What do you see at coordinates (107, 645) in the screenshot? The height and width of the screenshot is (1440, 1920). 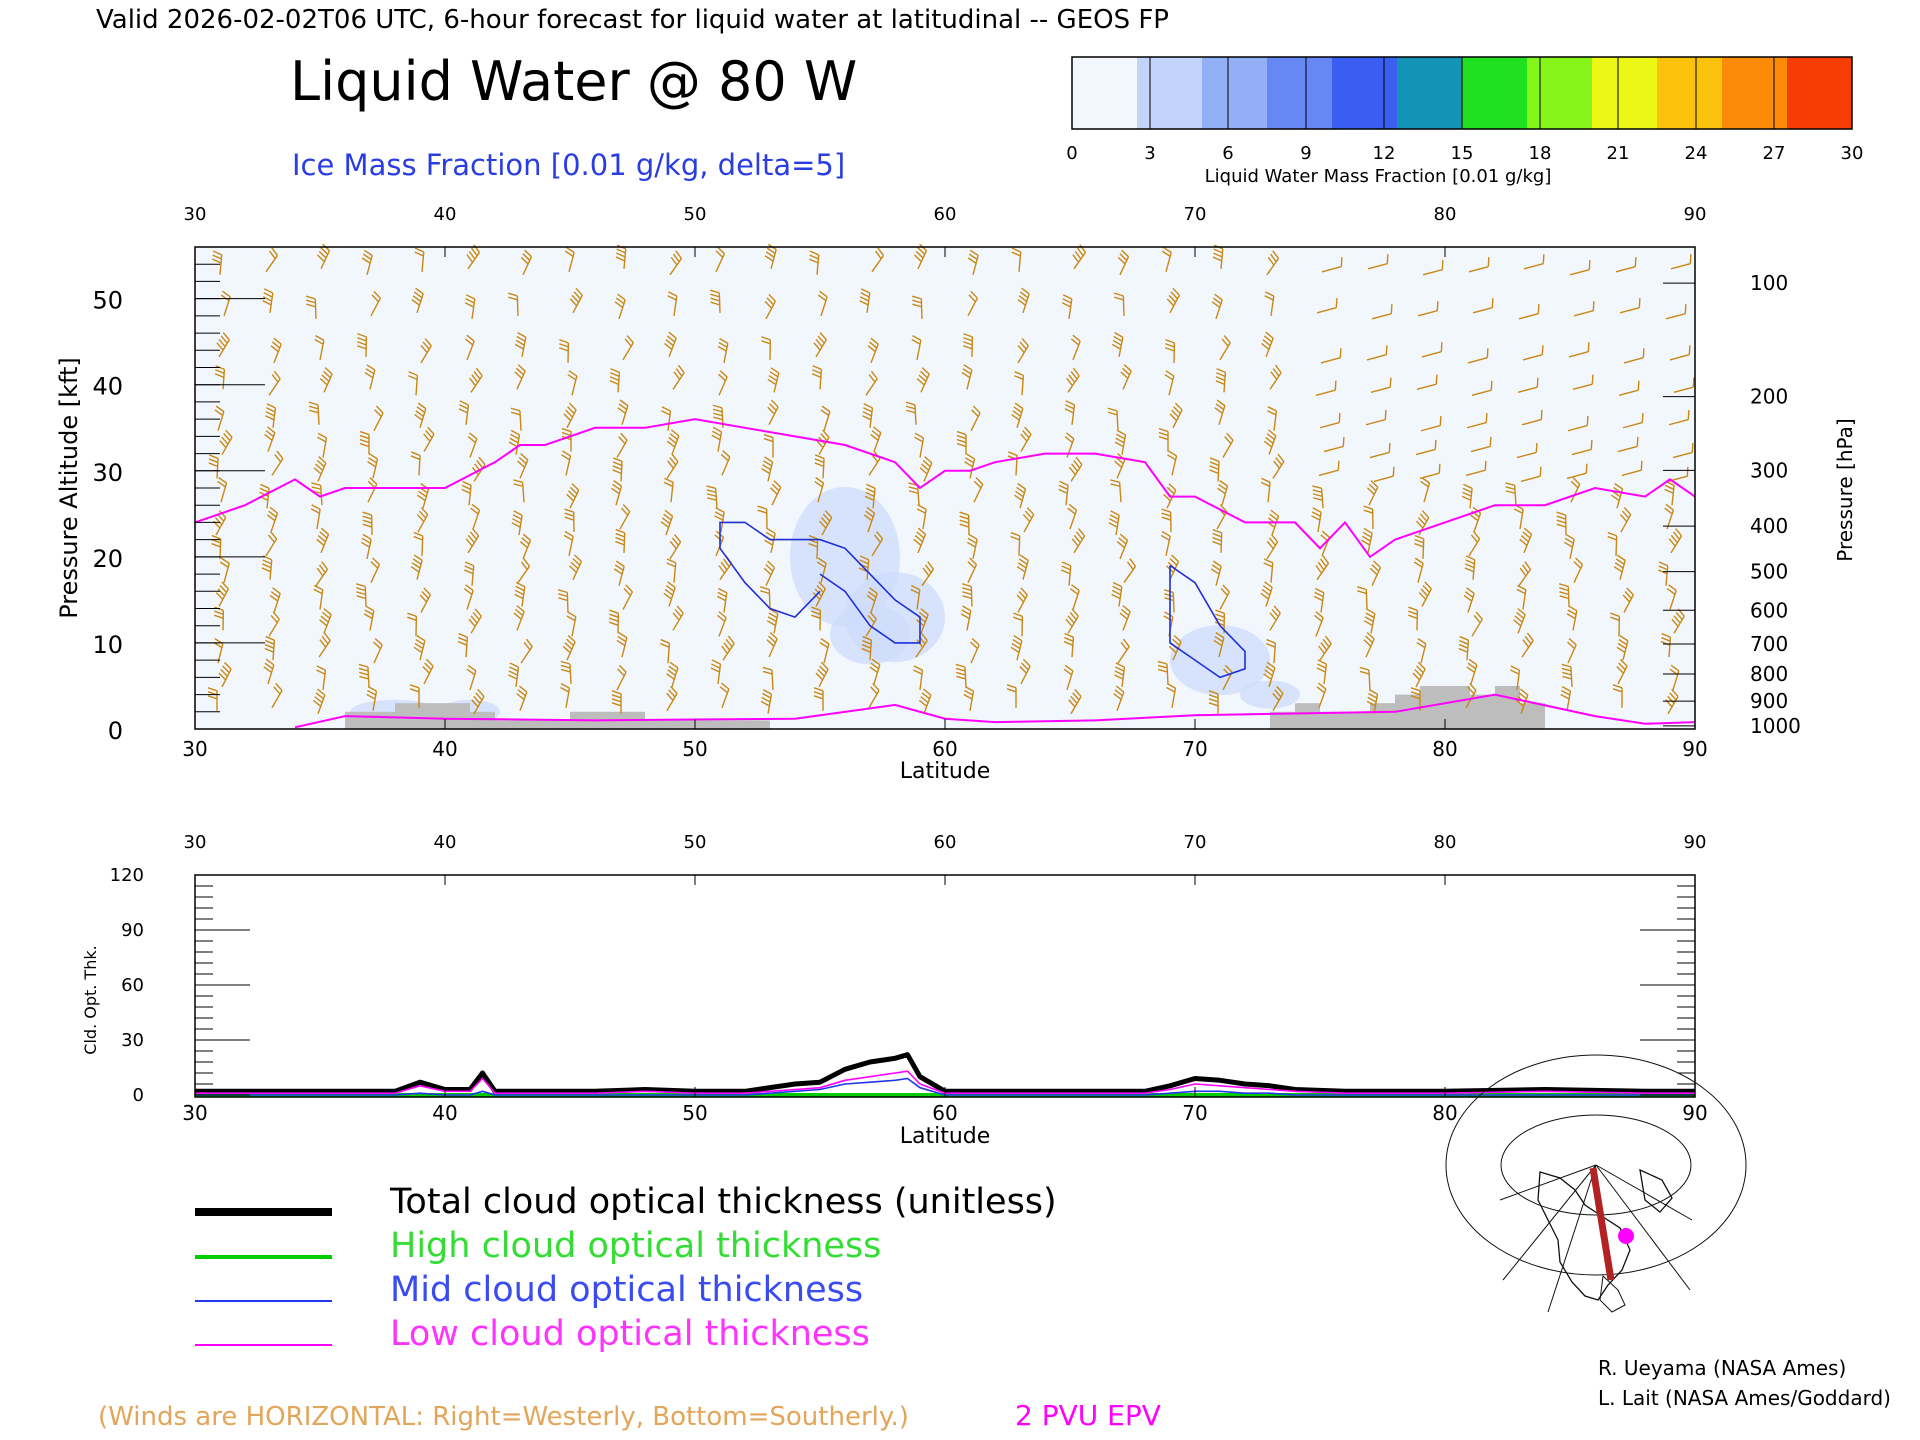 I see `y-tick-label: 10` at bounding box center [107, 645].